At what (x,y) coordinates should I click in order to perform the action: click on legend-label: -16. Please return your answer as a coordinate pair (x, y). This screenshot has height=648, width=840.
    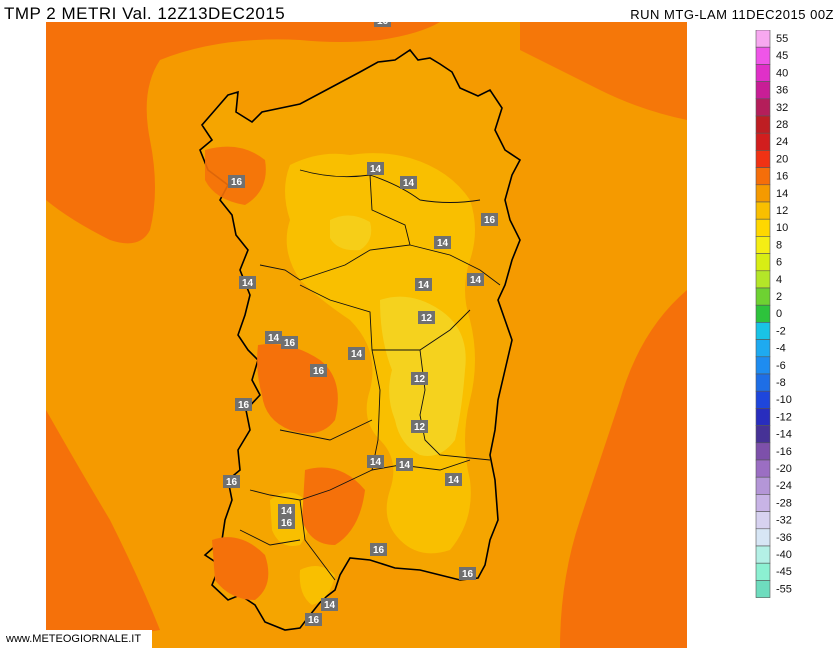
    Looking at the image, I should click on (784, 452).